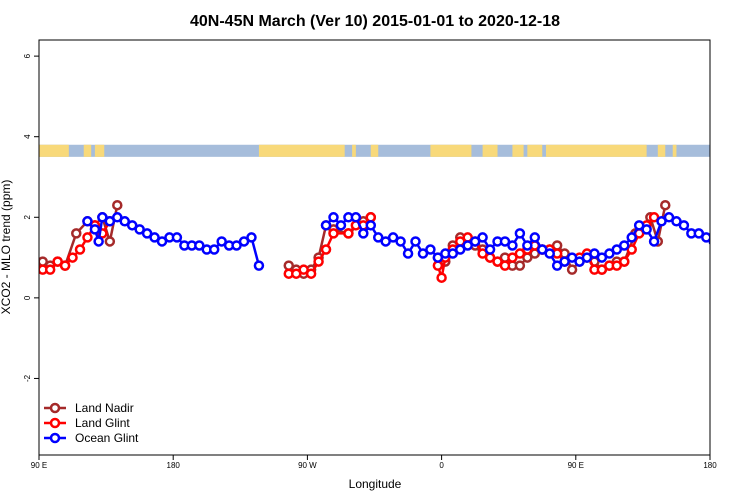 This screenshot has width=750, height=500. What do you see at coordinates (6, 247) in the screenshot?
I see `y-axis-label: XCO2 - MLO trend (ppm)` at bounding box center [6, 247].